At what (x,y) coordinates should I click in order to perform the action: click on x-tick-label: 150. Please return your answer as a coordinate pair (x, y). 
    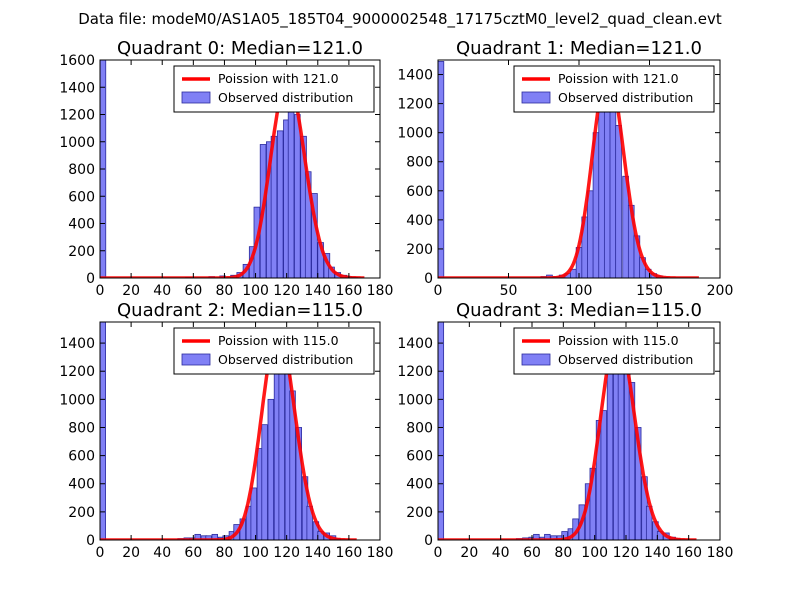
    Looking at the image, I should click on (649, 291).